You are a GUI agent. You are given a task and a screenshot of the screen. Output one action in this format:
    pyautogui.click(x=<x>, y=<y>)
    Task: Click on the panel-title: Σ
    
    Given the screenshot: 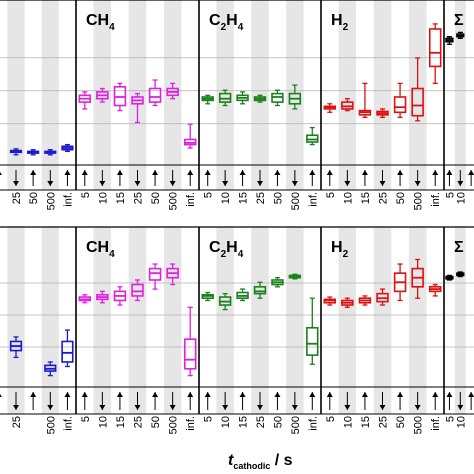 What is the action you would take?
    pyautogui.click(x=459, y=247)
    